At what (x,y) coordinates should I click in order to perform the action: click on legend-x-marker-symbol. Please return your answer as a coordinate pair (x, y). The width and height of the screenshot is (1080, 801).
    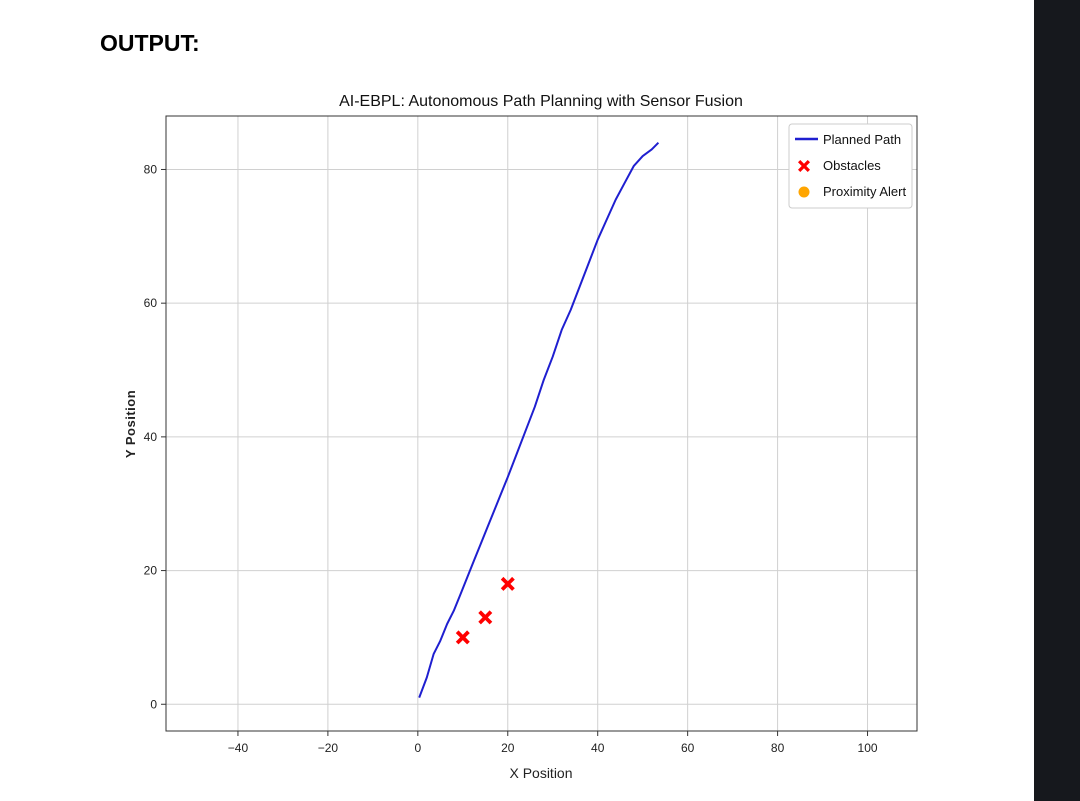
    Looking at the image, I should click on (804, 166).